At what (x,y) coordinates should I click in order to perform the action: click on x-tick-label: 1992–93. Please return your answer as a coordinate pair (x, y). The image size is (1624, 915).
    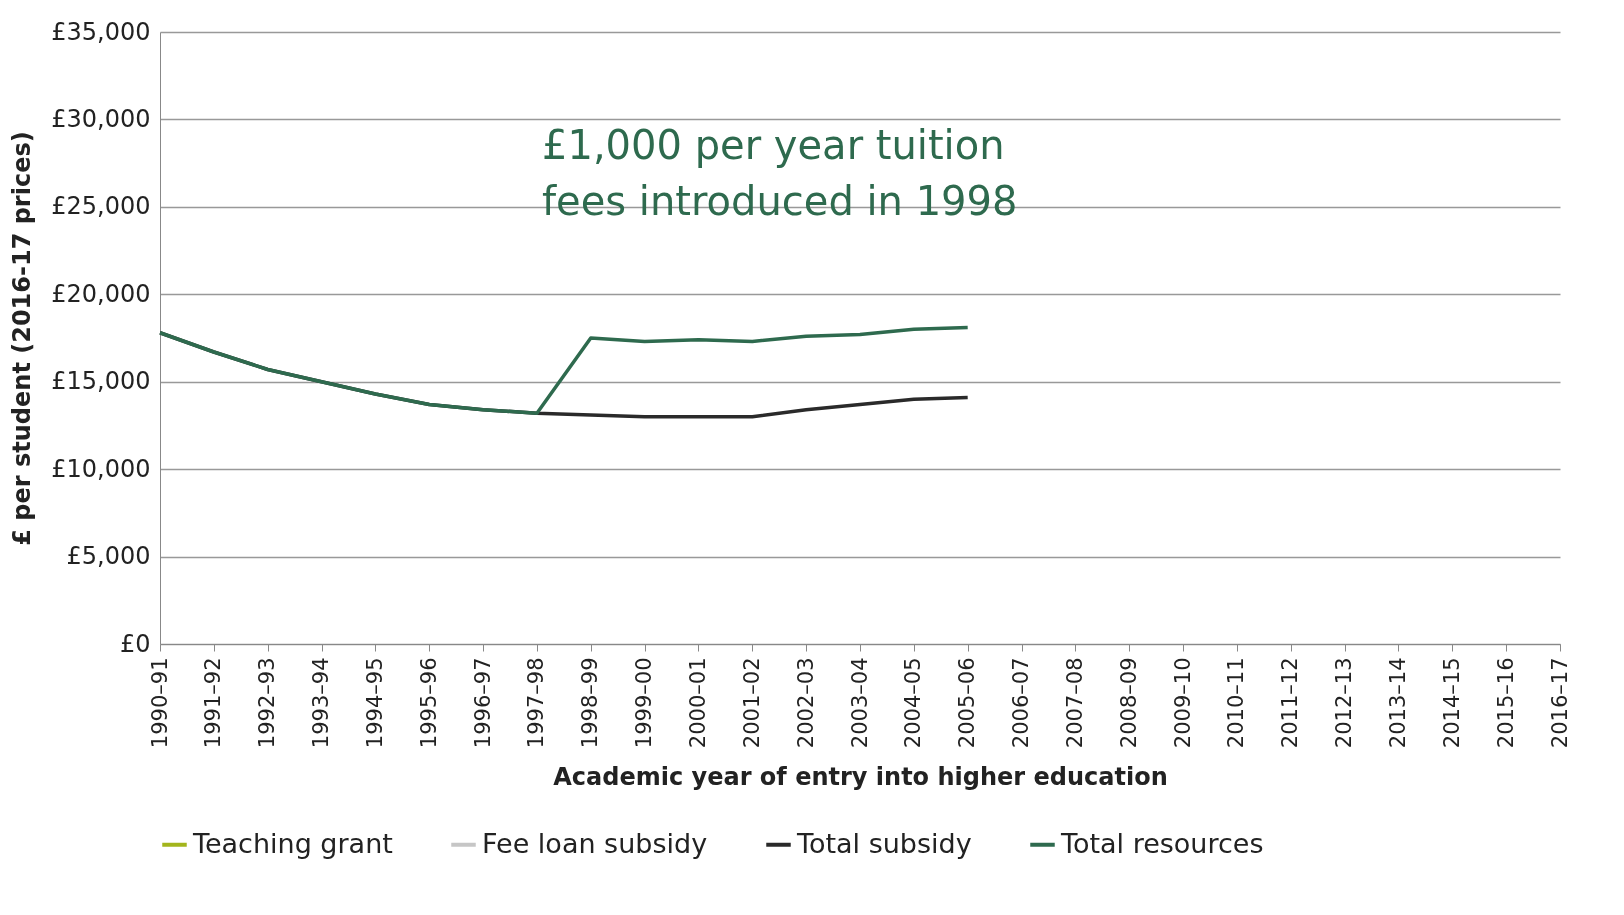
    Looking at the image, I should click on (267, 703).